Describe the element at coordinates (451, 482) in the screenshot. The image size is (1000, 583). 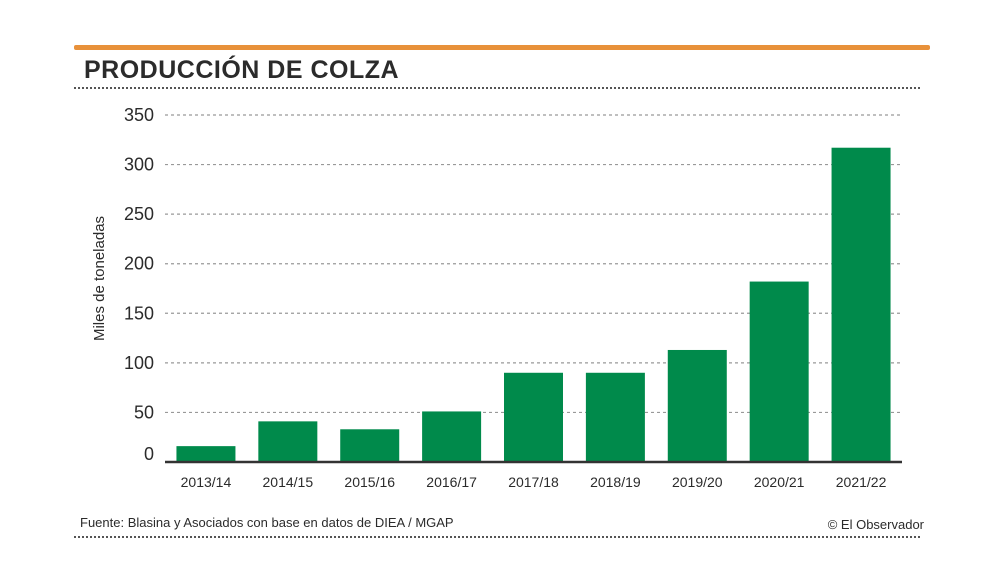
I see `x-tick-label: 2016/17` at that location.